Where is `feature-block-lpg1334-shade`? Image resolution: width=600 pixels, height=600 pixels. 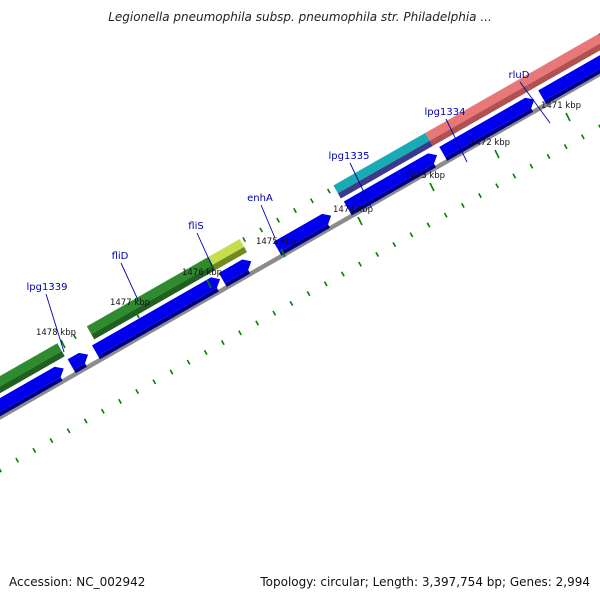
feature-block-lpg1334-shade is located at coordinates (480, 115).